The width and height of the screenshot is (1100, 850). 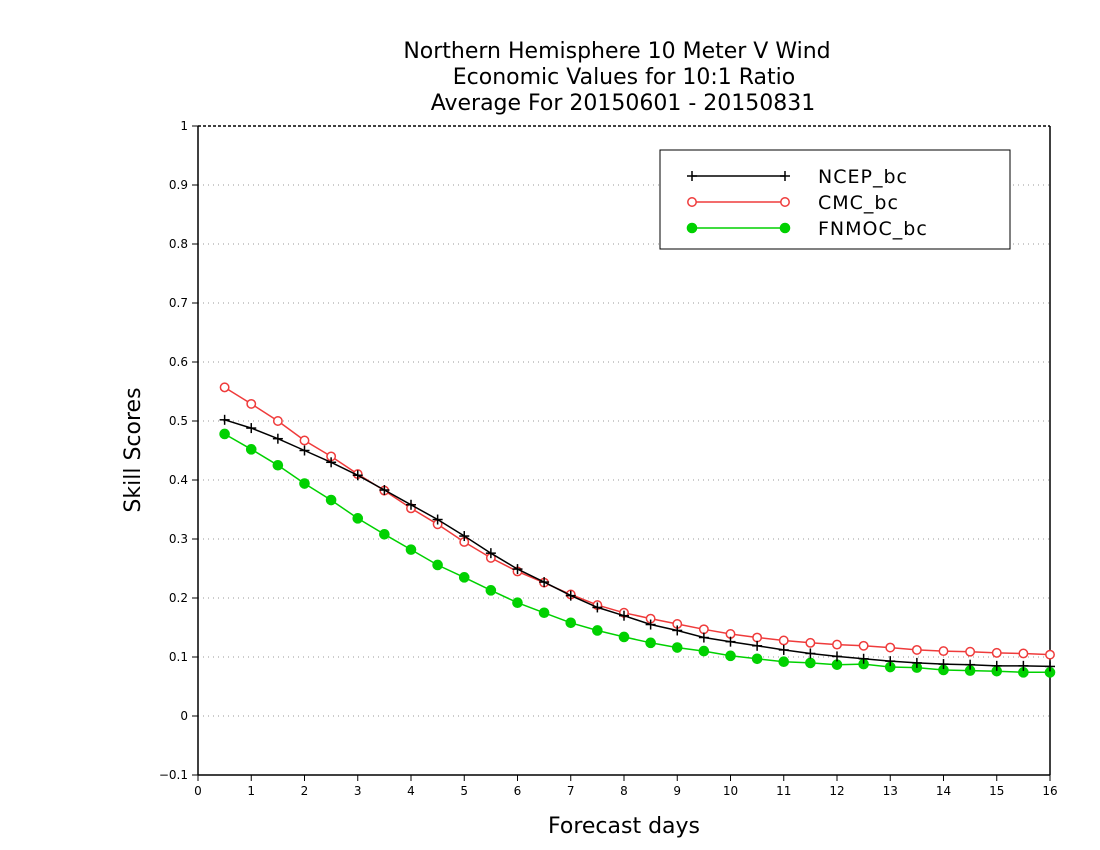 What do you see at coordinates (863, 177) in the screenshot?
I see `legend-label: NCEP_bc` at bounding box center [863, 177].